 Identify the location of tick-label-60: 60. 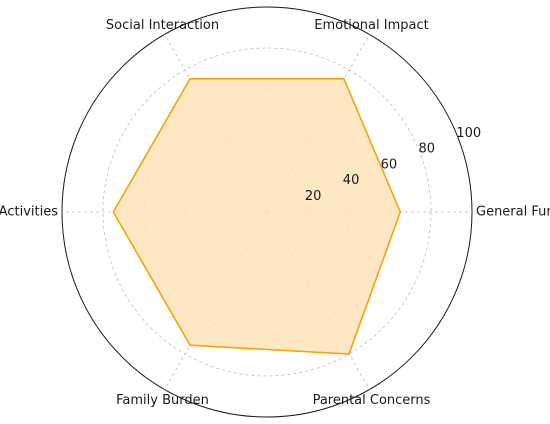
(389, 164).